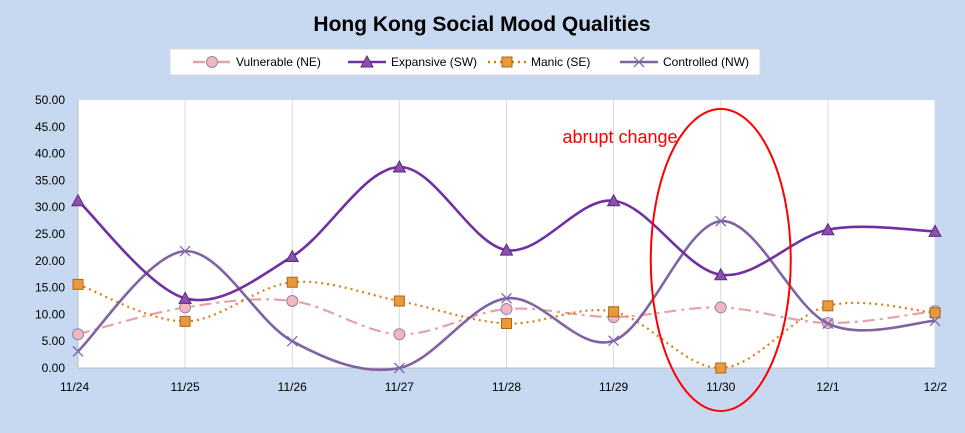 This screenshot has width=965, height=433. Describe the element at coordinates (50, 288) in the screenshot. I see `y-tick-label: 15.00` at that location.